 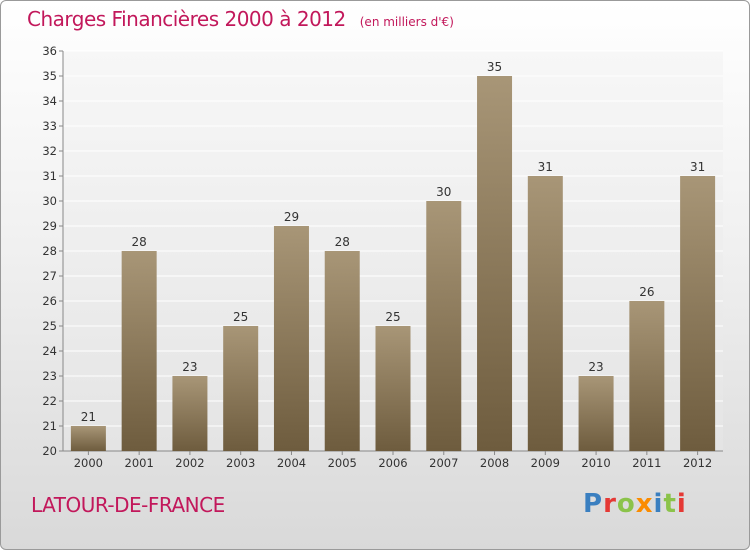 I want to click on brand-letter: t, so click(x=670, y=504).